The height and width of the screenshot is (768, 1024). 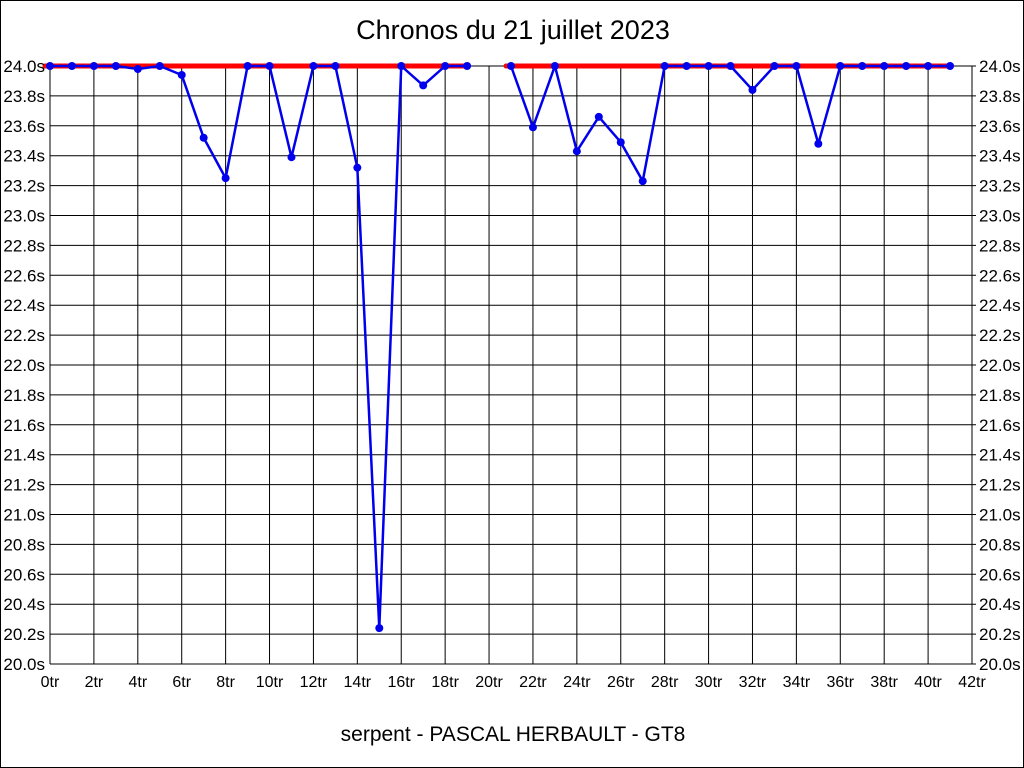 What do you see at coordinates (24, 245) in the screenshot?
I see `y-axis-label-left: 22.8s` at bounding box center [24, 245].